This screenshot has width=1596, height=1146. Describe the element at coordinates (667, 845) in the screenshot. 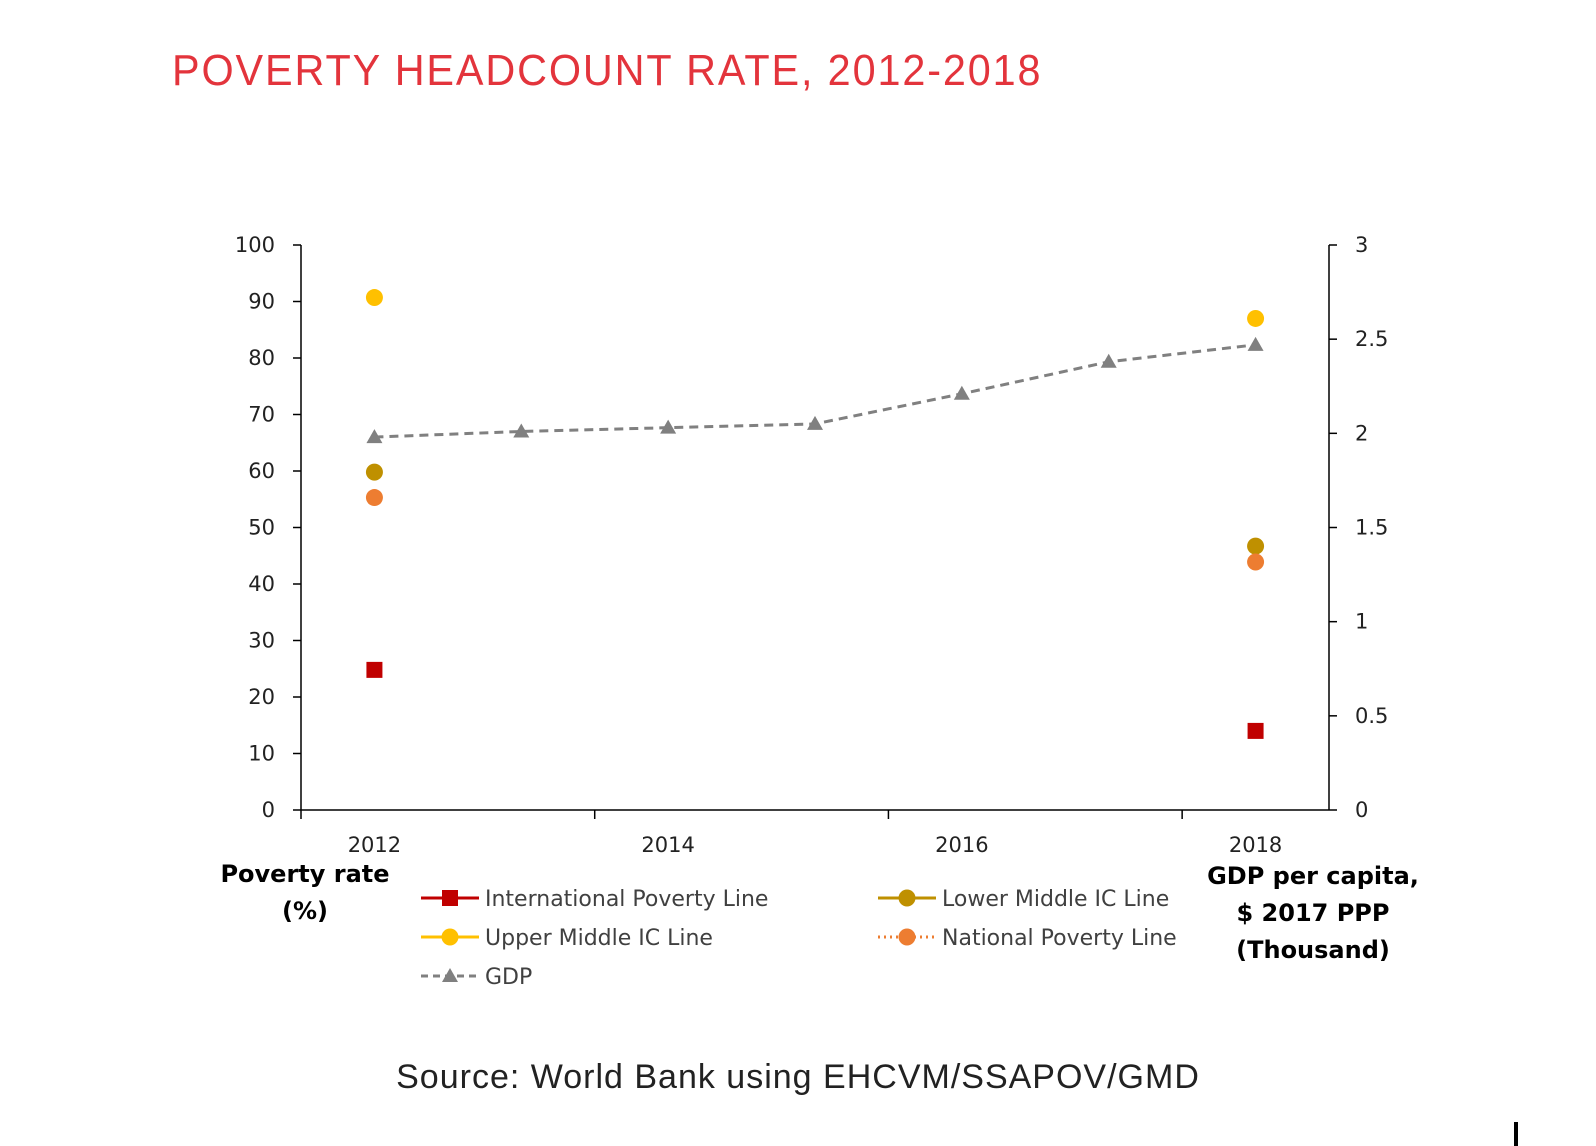

I see `x-tick-label: 2014` at that location.